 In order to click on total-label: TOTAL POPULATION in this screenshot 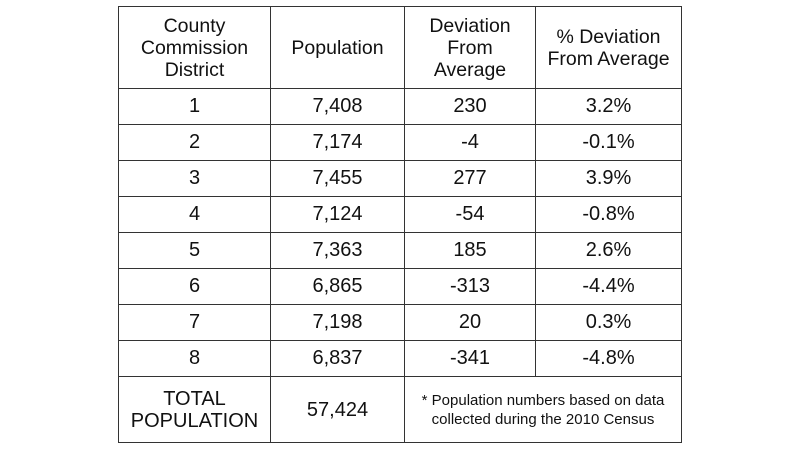, I will do `click(194, 409)`.